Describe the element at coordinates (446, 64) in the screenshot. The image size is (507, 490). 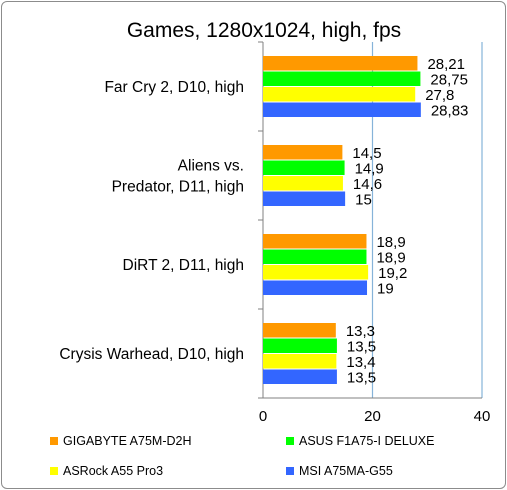
I see `data-label: 28,21` at that location.